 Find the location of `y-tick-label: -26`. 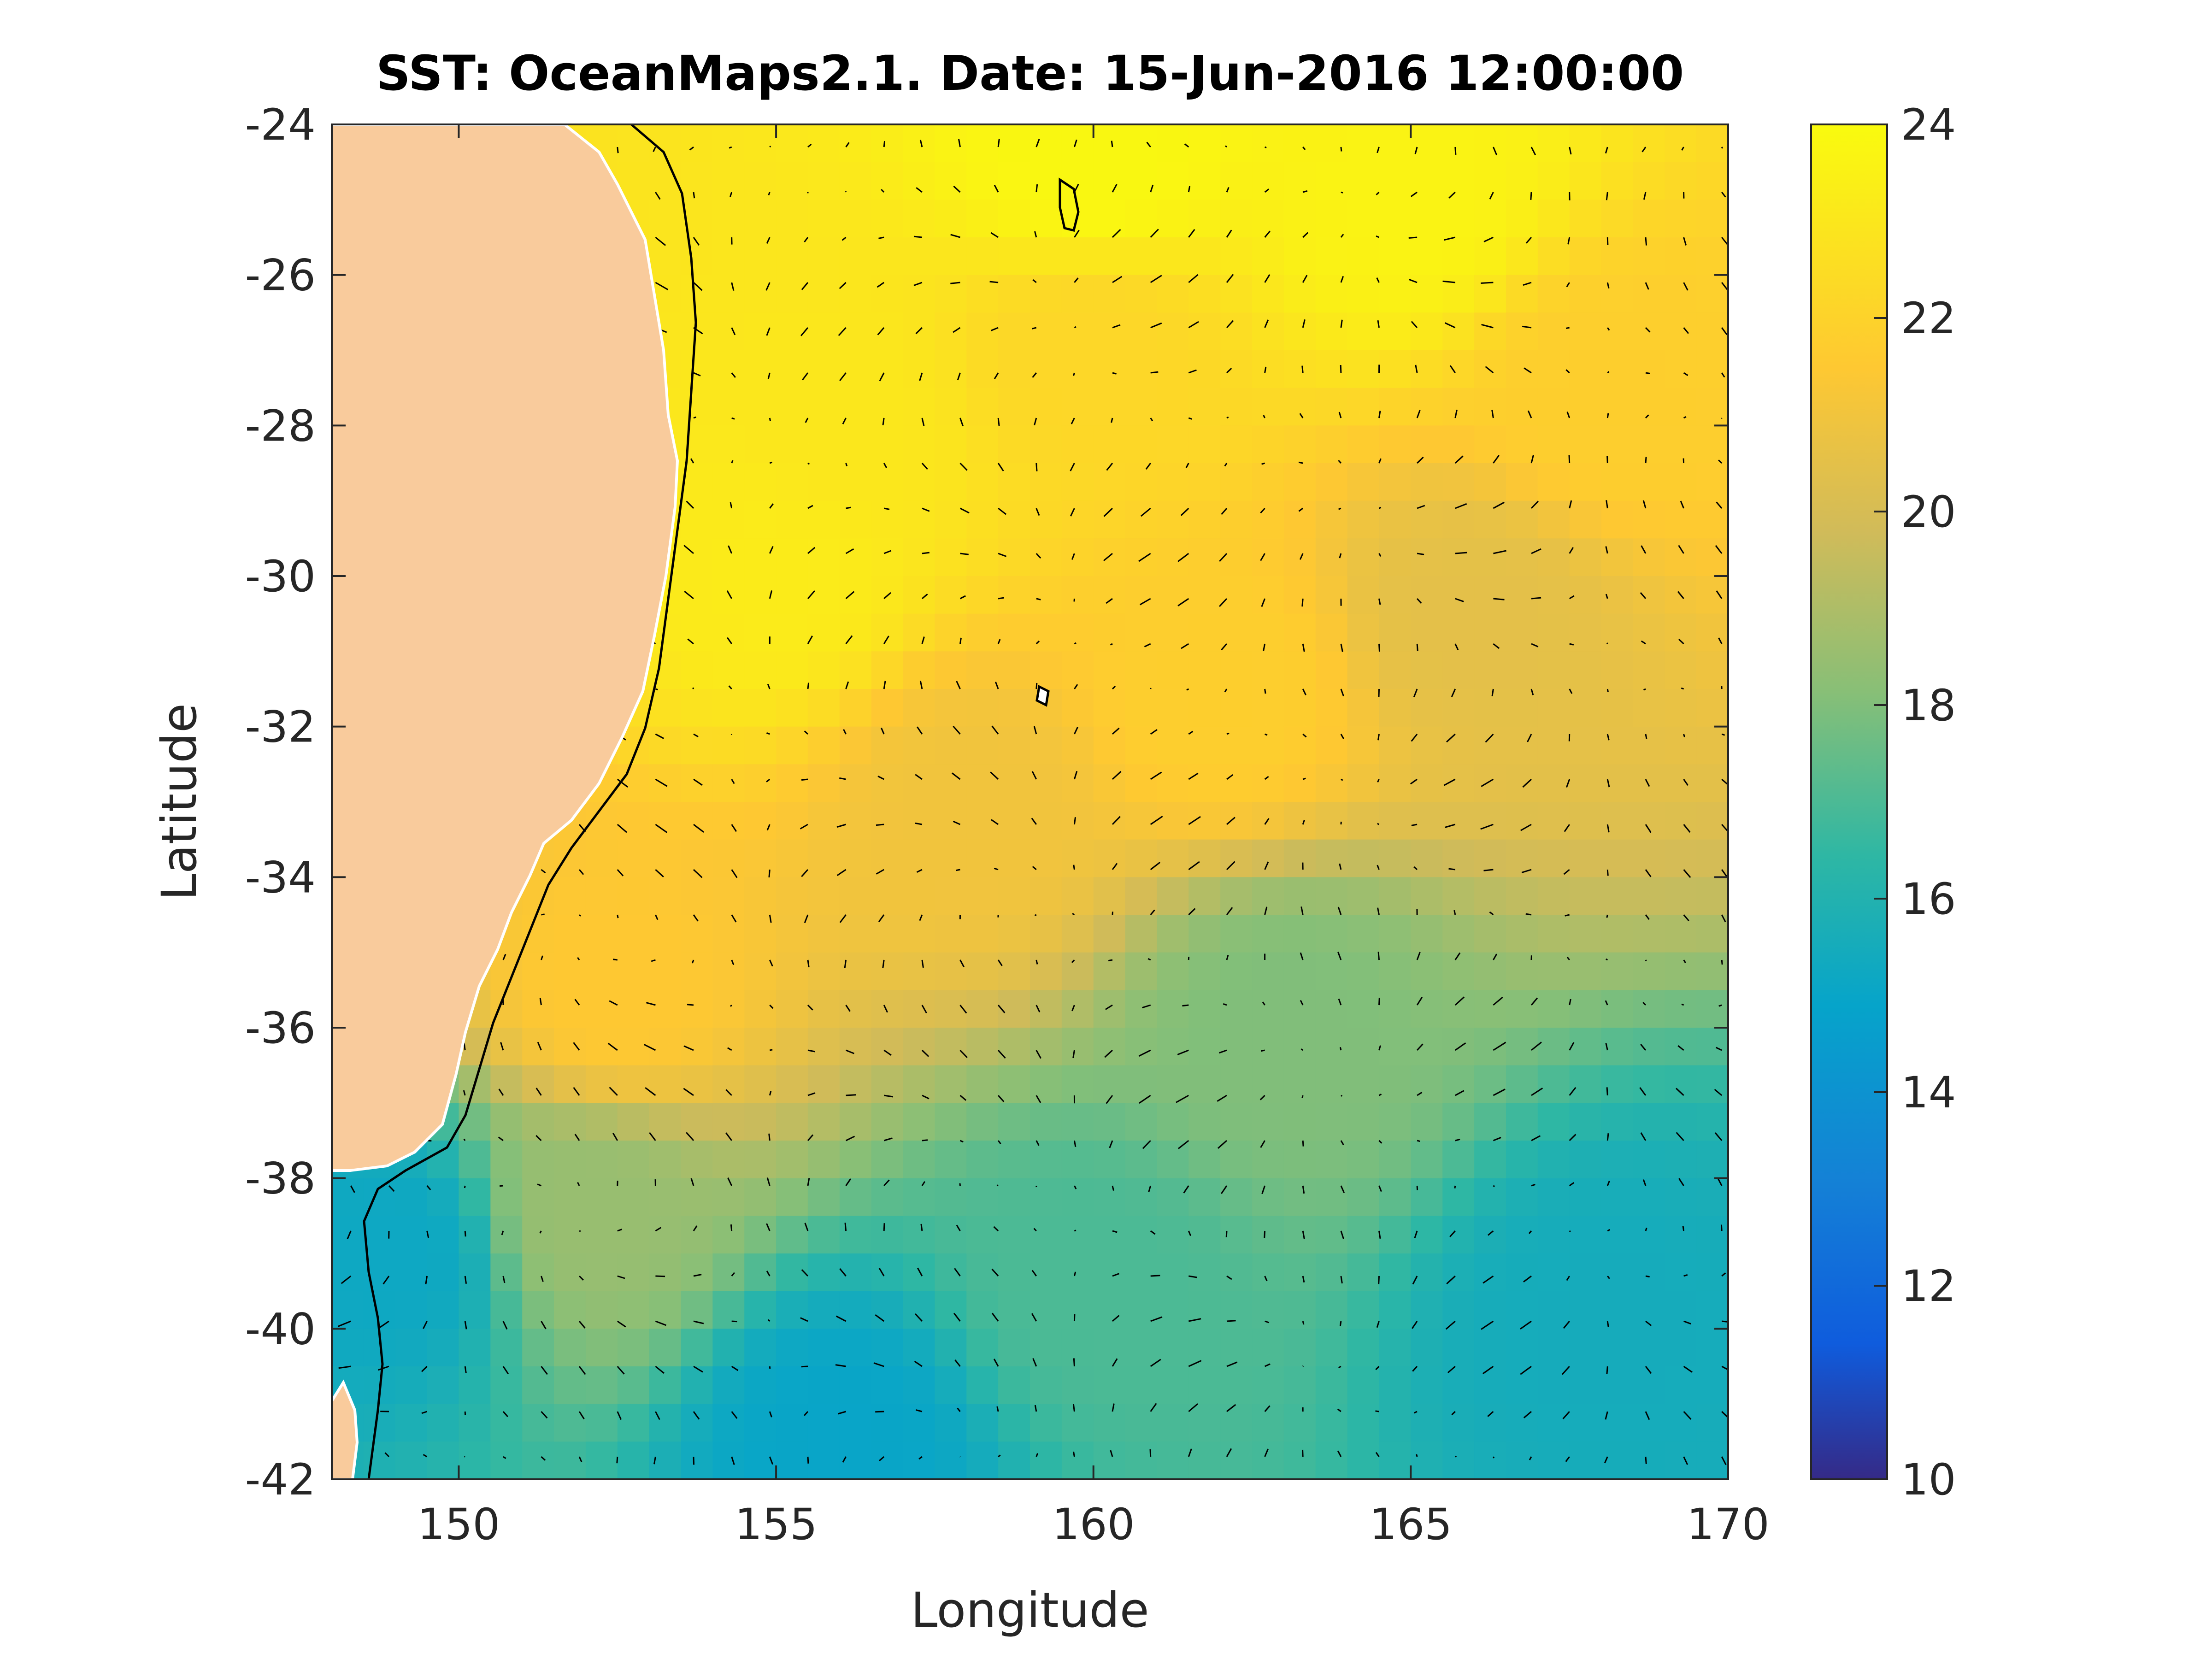

y-tick-label: -26 is located at coordinates (280, 276).